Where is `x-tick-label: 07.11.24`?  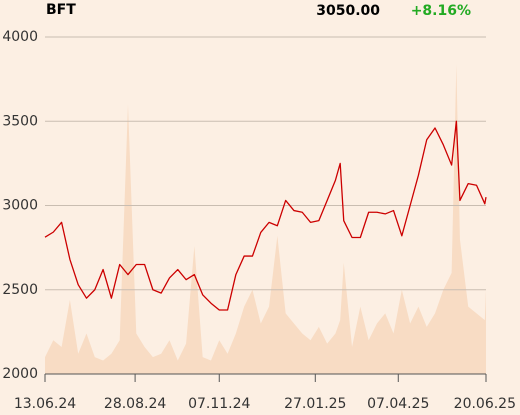
x-tick-label: 07.11.24 is located at coordinates (219, 404).